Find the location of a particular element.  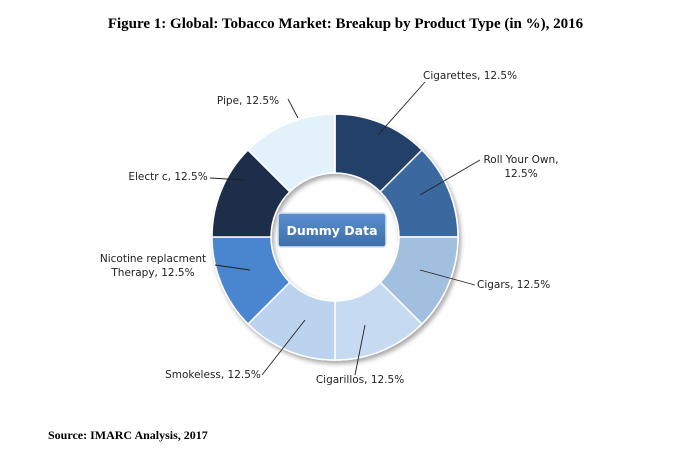

slice-label-cigarillos: Cigarillos, 12.5% is located at coordinates (360, 380).